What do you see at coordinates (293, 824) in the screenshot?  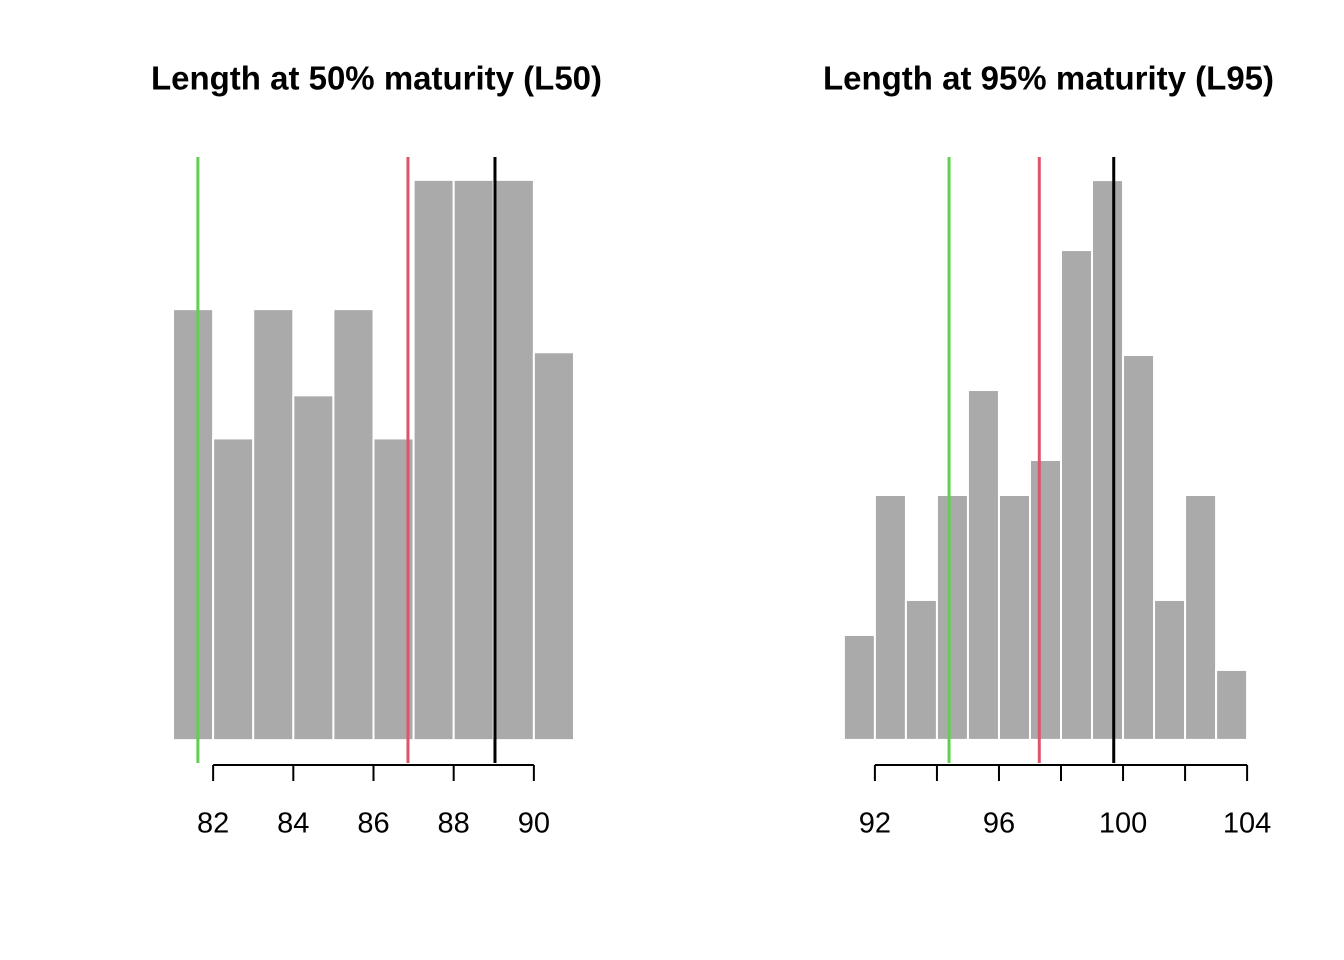 I see `x-tick-label: 84` at bounding box center [293, 824].